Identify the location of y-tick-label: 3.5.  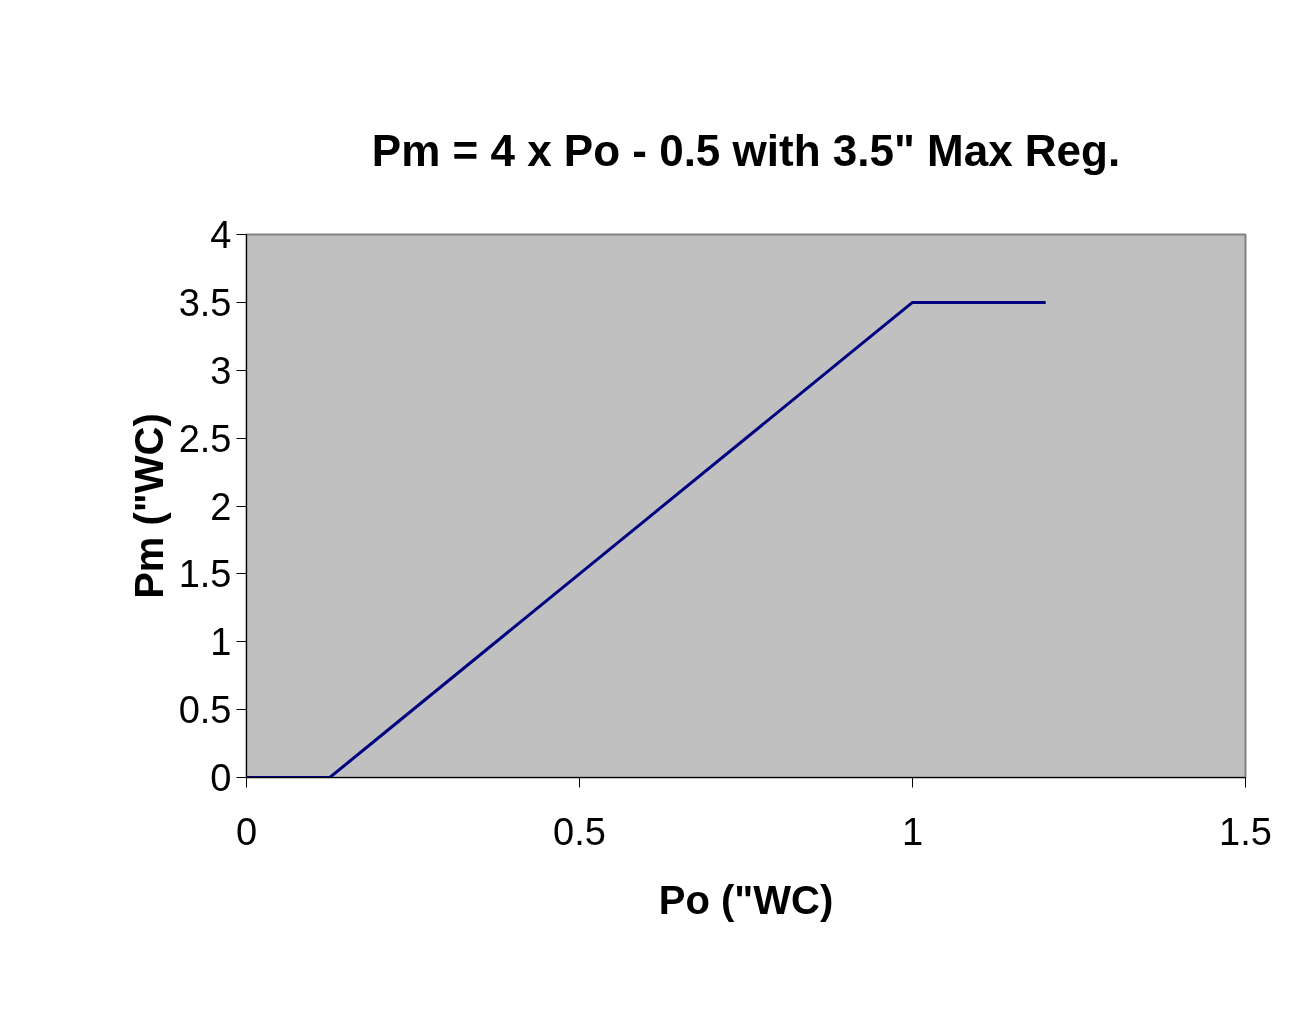
(205, 302).